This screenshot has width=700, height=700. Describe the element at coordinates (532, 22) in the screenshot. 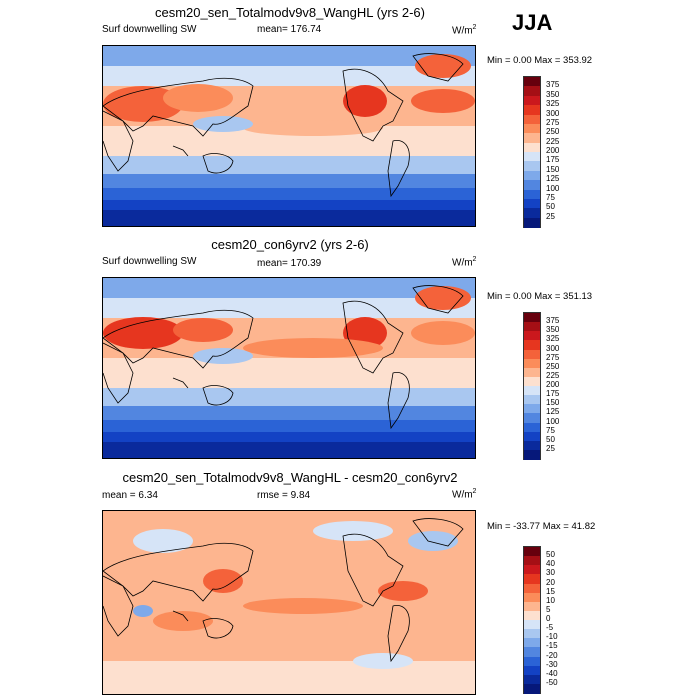

I see `season-label: JJA` at that location.